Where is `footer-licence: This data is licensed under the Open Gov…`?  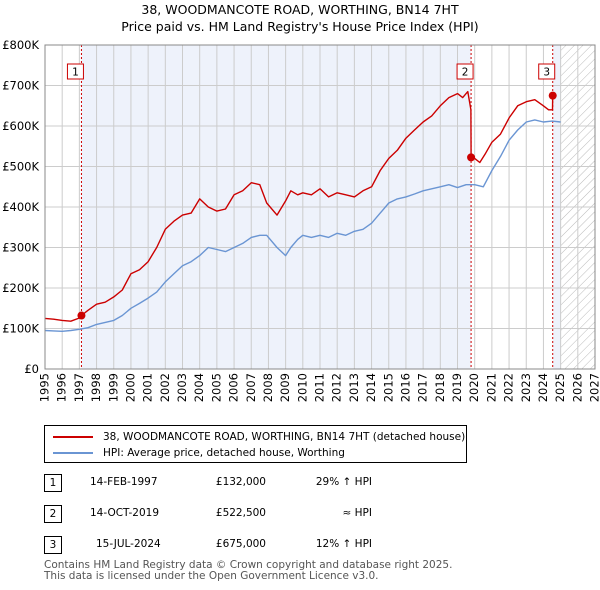
footer-licence: This data is licensed under the Open Gov… is located at coordinates (211, 576).